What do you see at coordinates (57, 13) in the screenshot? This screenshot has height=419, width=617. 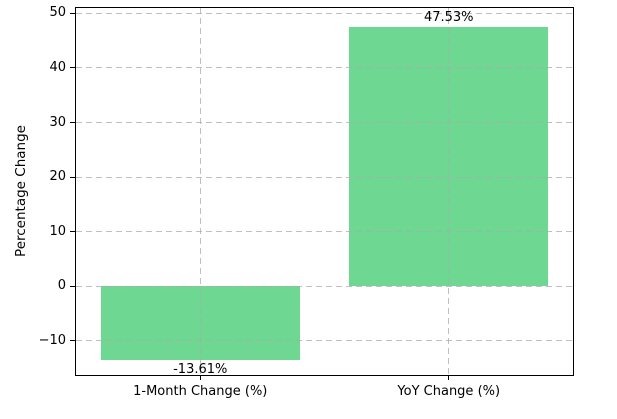 I see `y-tick-label: 50` at bounding box center [57, 13].